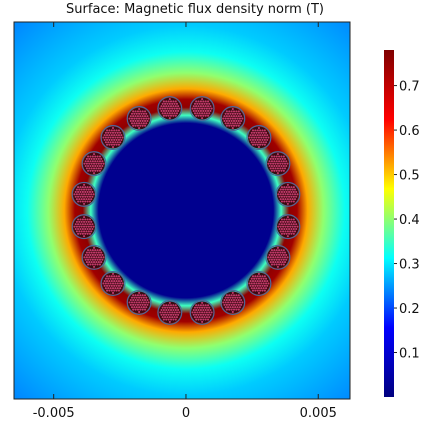 The image size is (427, 430). I want to click on colorbar: 0.1 0.2 0.3 0.4 0.5 0.6 0.7, so click(402, 223).